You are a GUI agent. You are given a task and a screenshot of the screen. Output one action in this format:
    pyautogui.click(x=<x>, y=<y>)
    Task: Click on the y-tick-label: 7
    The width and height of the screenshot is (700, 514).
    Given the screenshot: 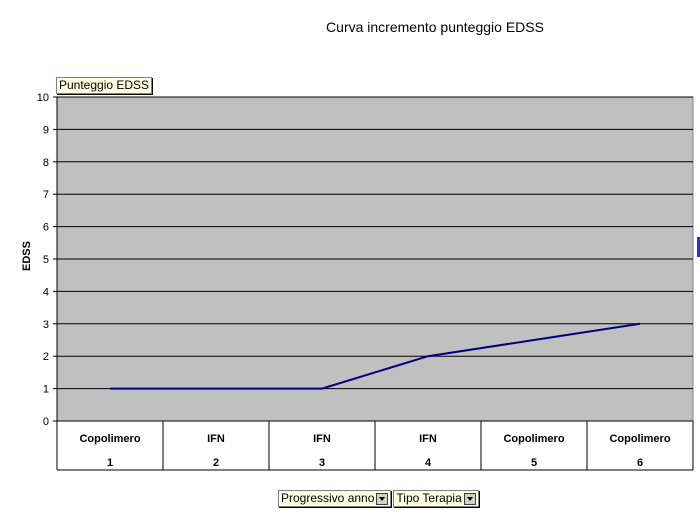 What is the action you would take?
    pyautogui.click(x=46, y=195)
    